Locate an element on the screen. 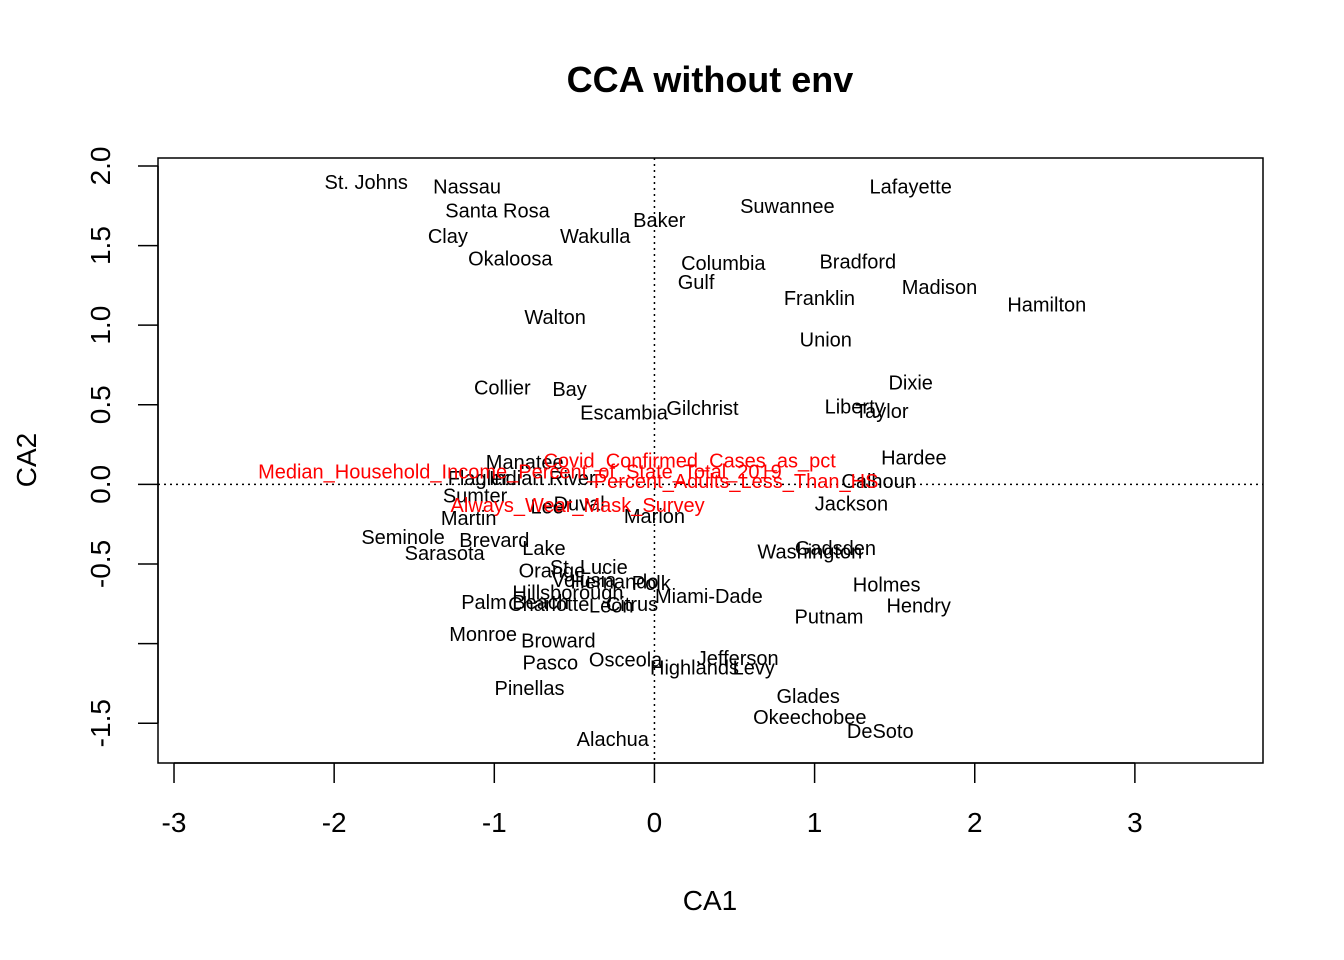  site-label: Calhoun is located at coordinates (878, 482).